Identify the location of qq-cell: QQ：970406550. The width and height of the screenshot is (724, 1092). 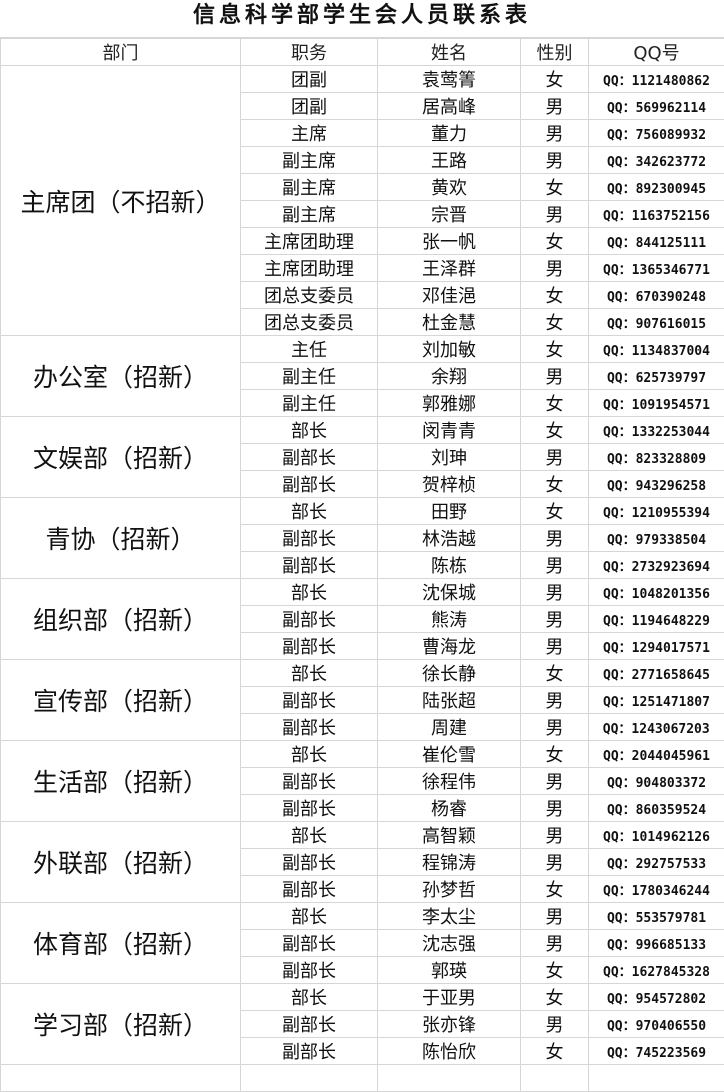
(656, 1024).